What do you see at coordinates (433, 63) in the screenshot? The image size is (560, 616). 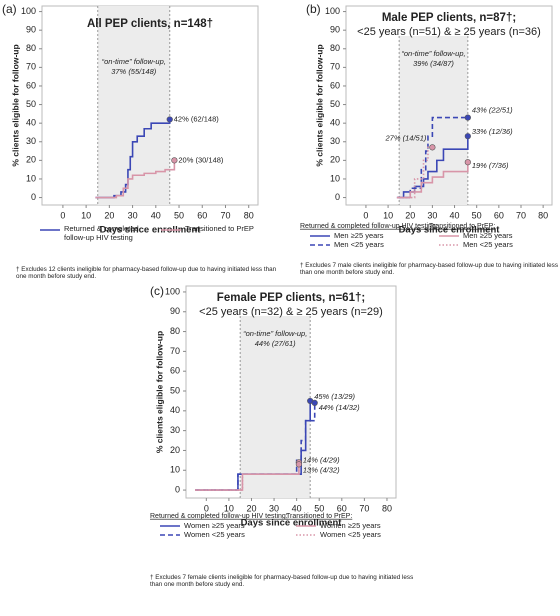 I see `window-label: 39% (34/87)` at bounding box center [433, 63].